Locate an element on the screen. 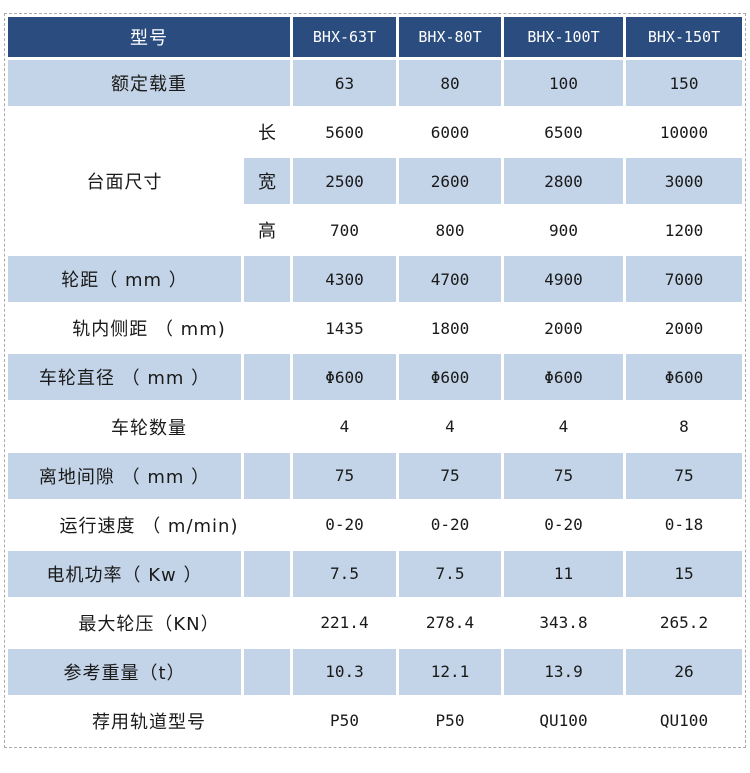 This screenshot has height=773, width=750. header-model-label: 型号 is located at coordinates (149, 37).